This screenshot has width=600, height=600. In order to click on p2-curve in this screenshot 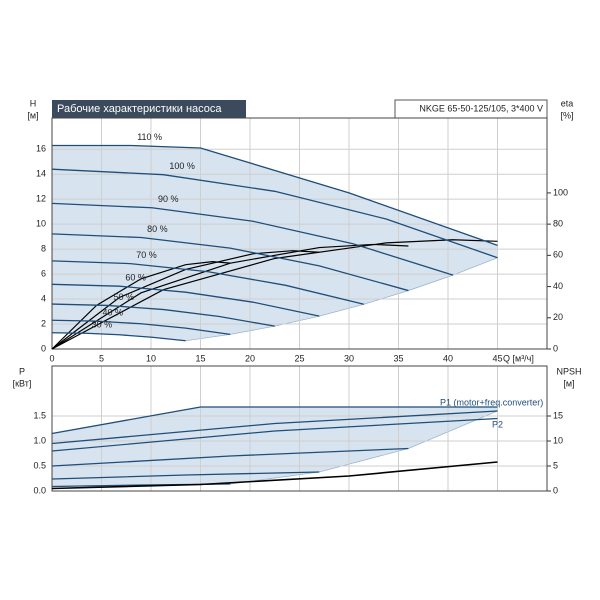, I will do `click(274, 434)`.